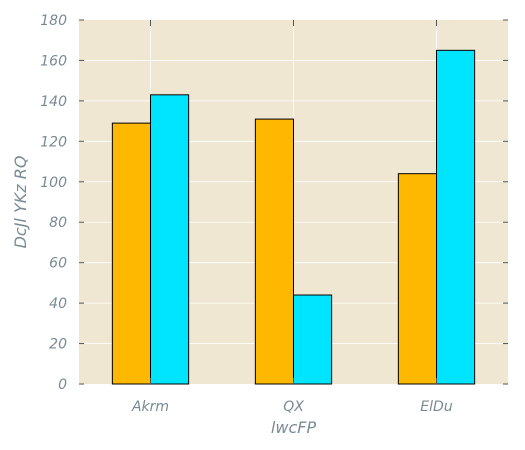  Describe the element at coordinates (53, 203) in the screenshot. I see `y-tick-labels: 0 20 40 60 80 100 120 140 160 180` at that location.